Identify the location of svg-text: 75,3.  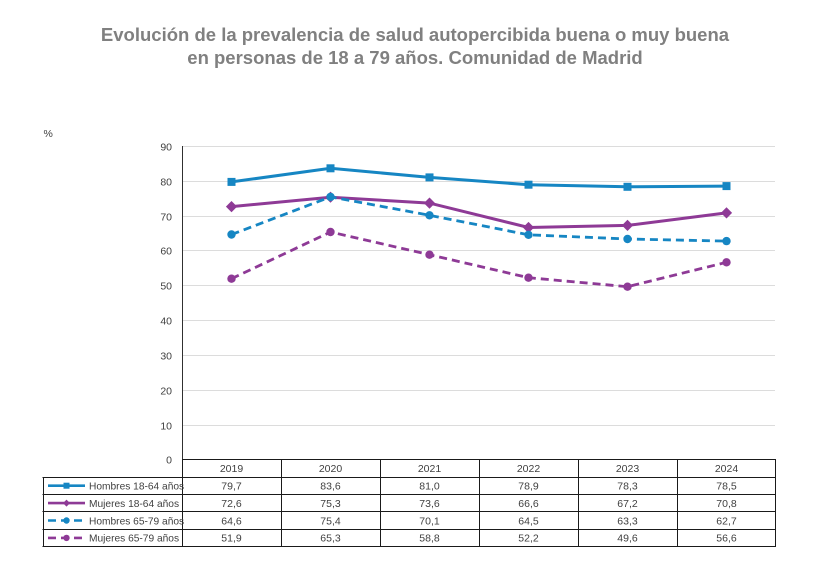
(330, 504).